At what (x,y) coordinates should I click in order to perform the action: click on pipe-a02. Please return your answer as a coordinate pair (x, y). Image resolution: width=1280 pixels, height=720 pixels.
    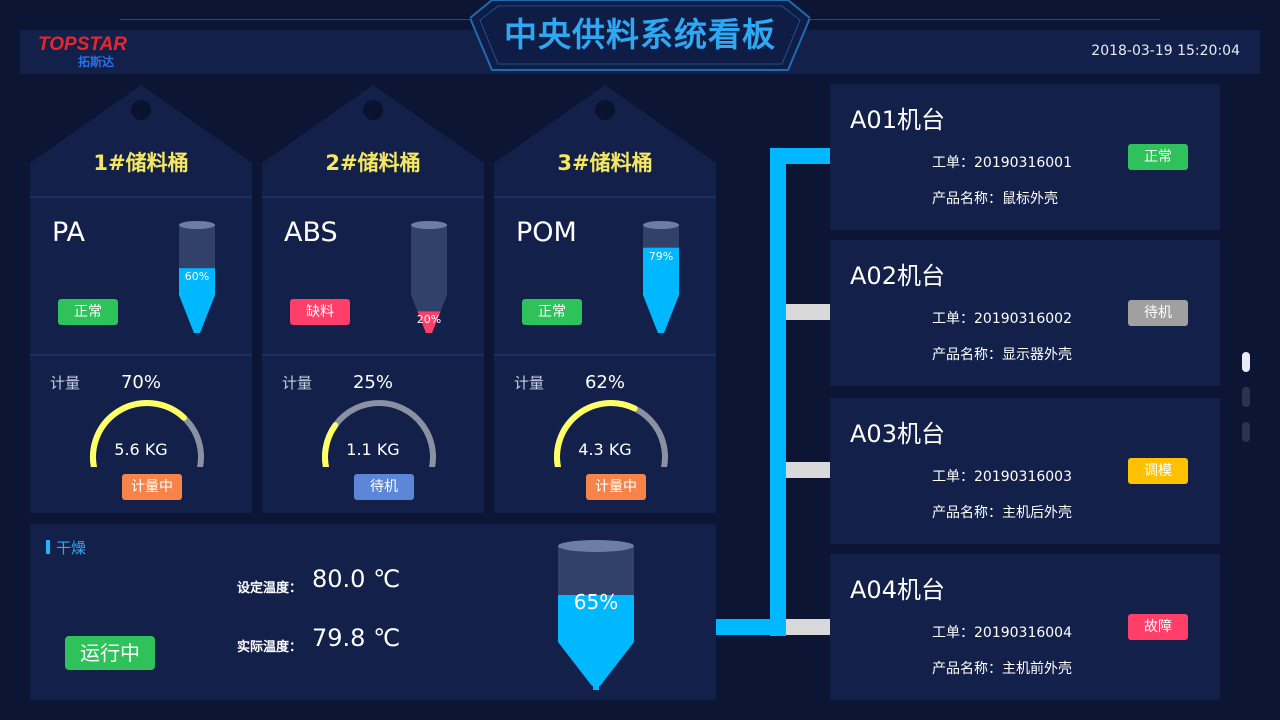
    Looking at the image, I should click on (808, 312).